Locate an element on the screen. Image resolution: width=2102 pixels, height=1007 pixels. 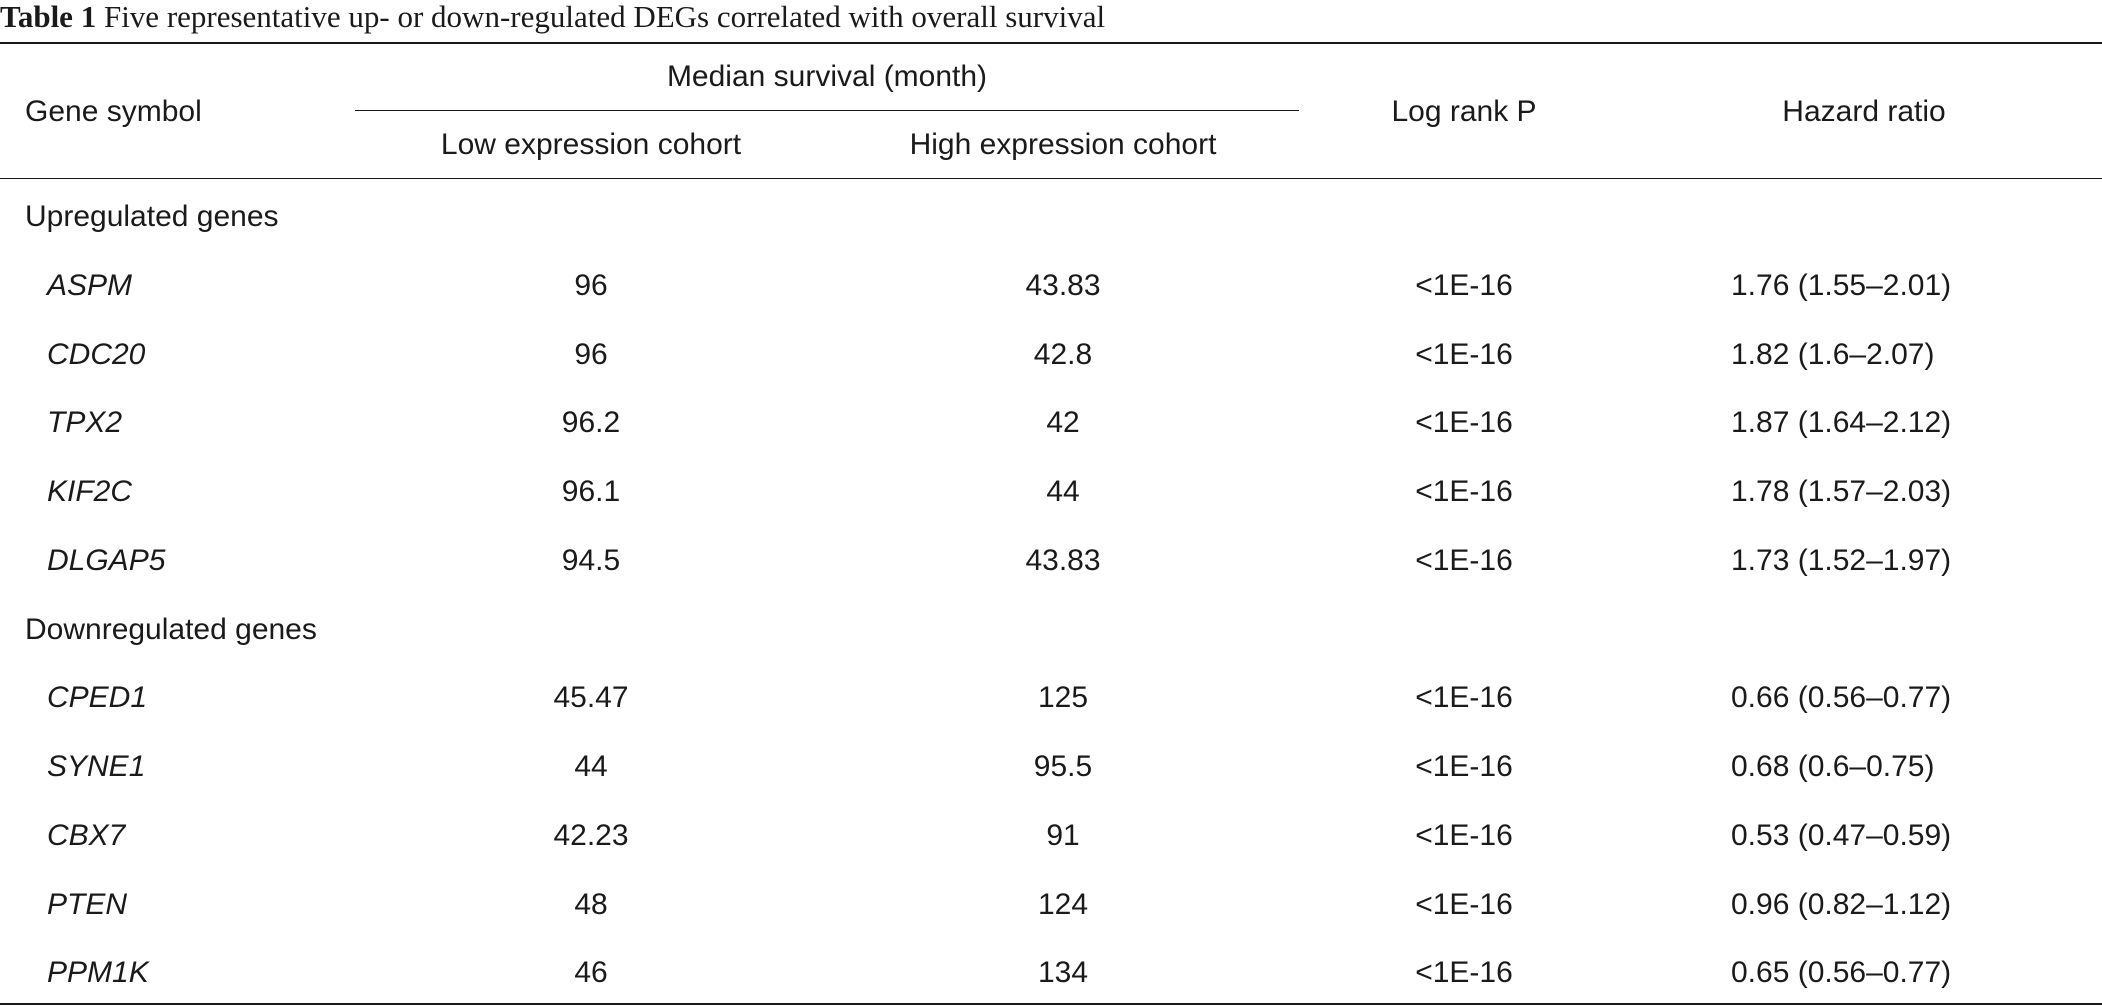
gene-symbol-cell: SYNE1 is located at coordinates (96, 766).